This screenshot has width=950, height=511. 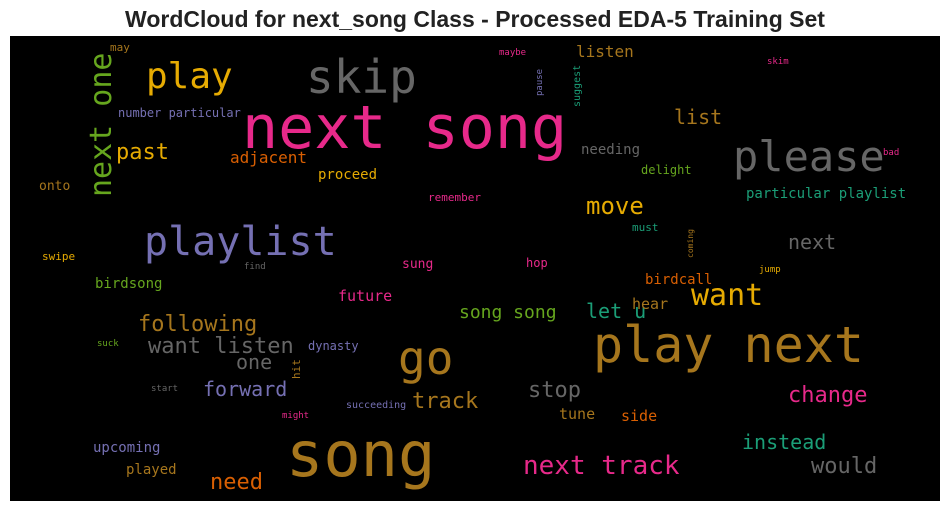 What do you see at coordinates (296, 369) in the screenshot?
I see `word-53: hit` at bounding box center [296, 369].